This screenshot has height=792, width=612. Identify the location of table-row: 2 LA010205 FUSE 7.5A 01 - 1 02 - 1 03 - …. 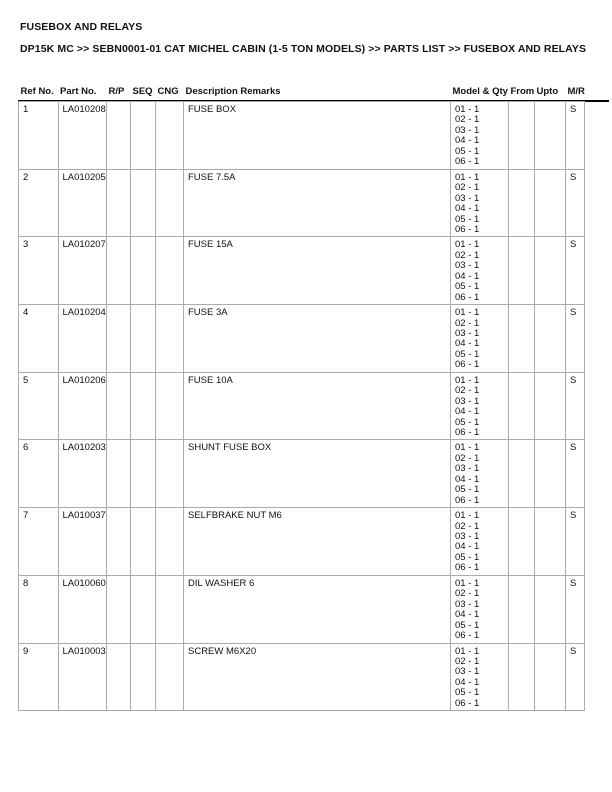
(301, 203).